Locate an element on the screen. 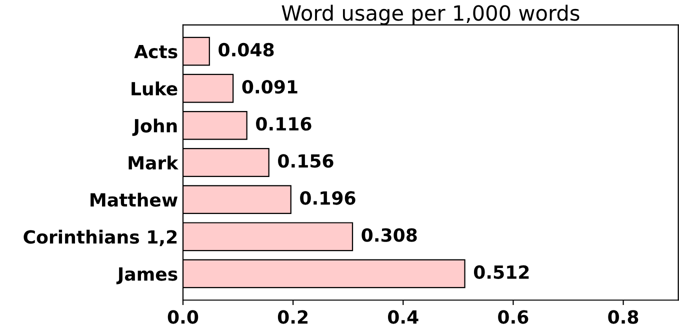 Image resolution: width=679 pixels, height=332 pixels. y-tick-label: Acts is located at coordinates (156, 51).